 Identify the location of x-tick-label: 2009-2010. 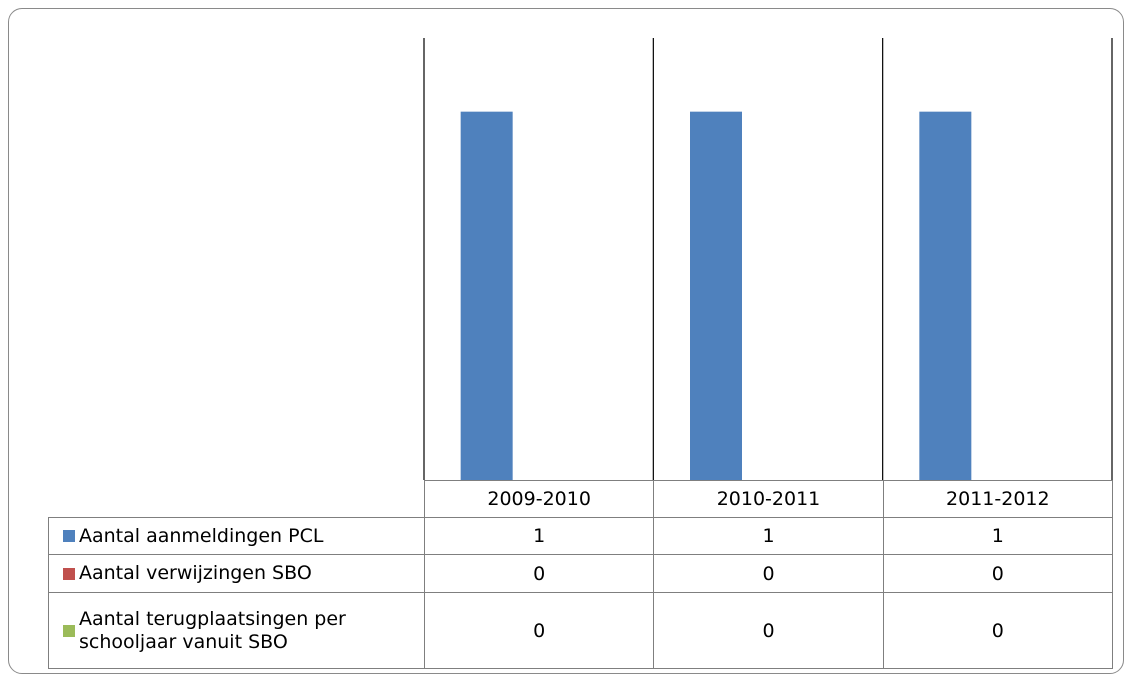
(539, 499).